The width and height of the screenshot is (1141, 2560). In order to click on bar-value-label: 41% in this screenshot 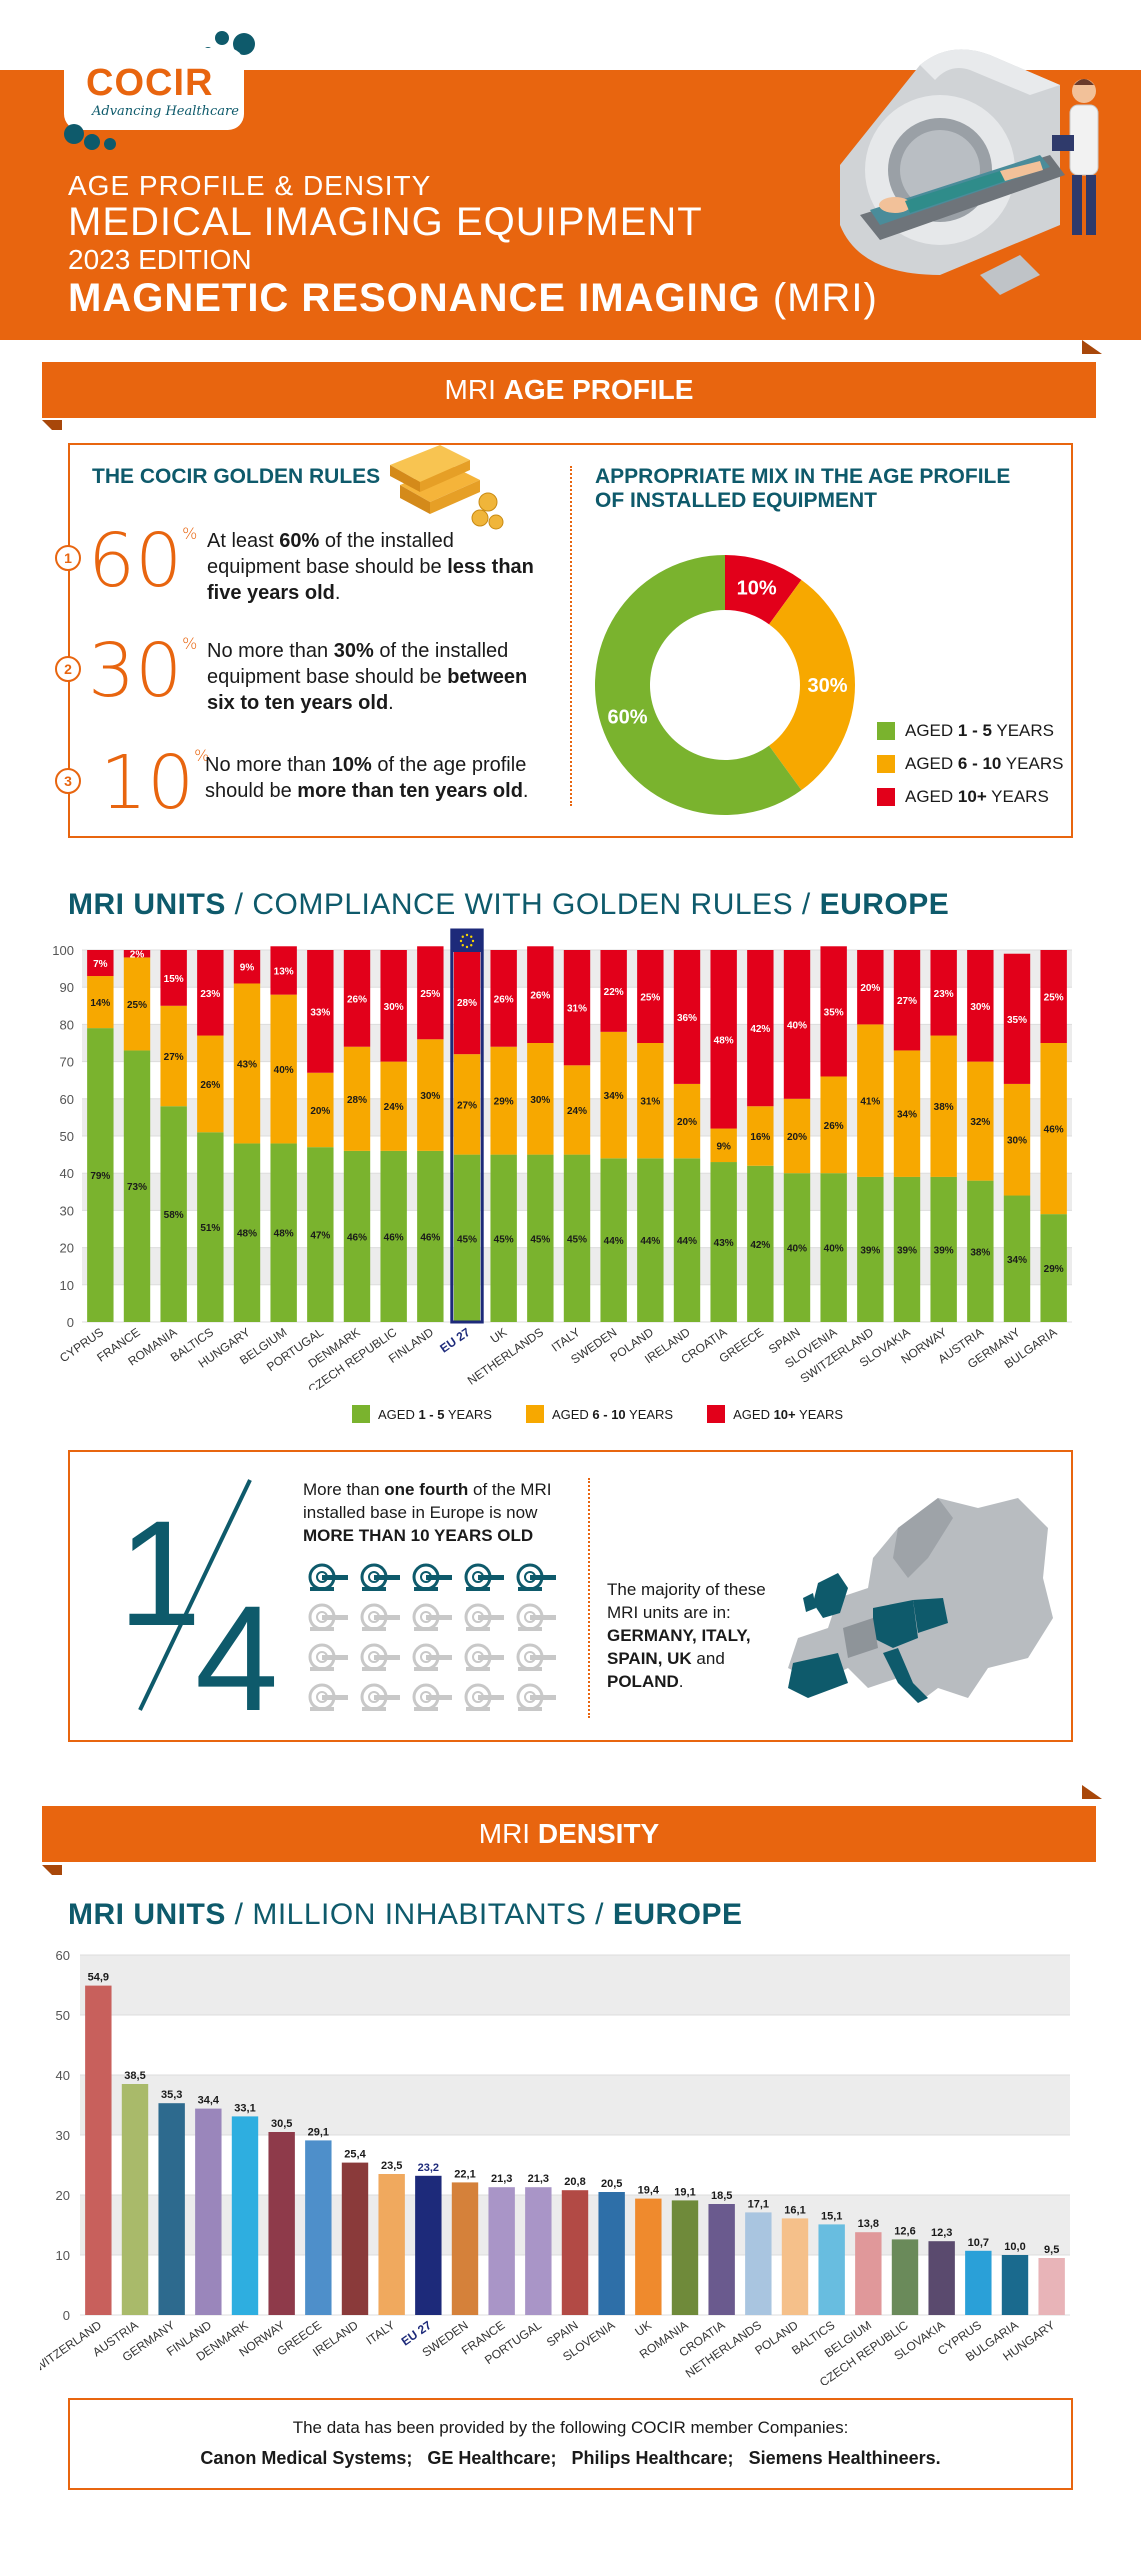, I will do `click(870, 1102)`.